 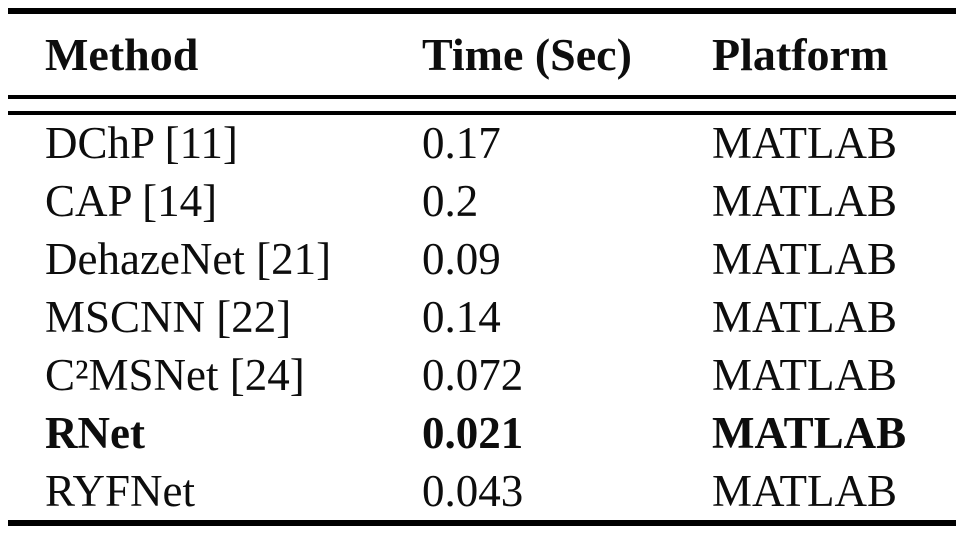 What do you see at coordinates (168, 317) in the screenshot?
I see `method-cell: MSCNN [22]` at bounding box center [168, 317].